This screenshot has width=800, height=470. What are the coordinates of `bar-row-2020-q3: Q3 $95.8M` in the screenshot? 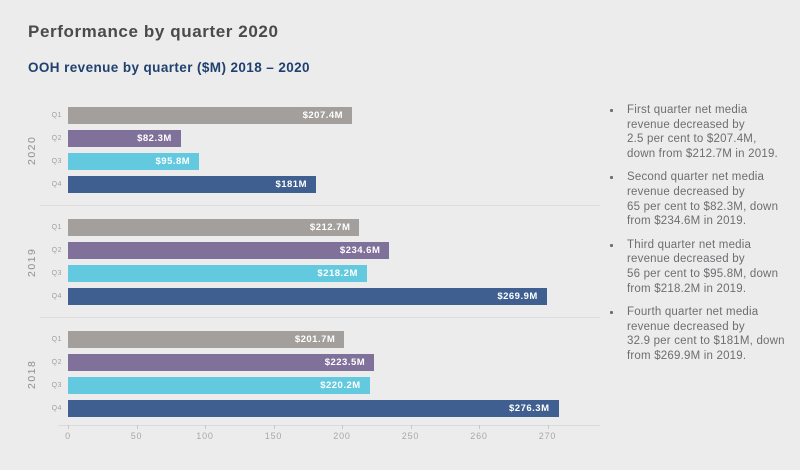 It's located at (320, 161).